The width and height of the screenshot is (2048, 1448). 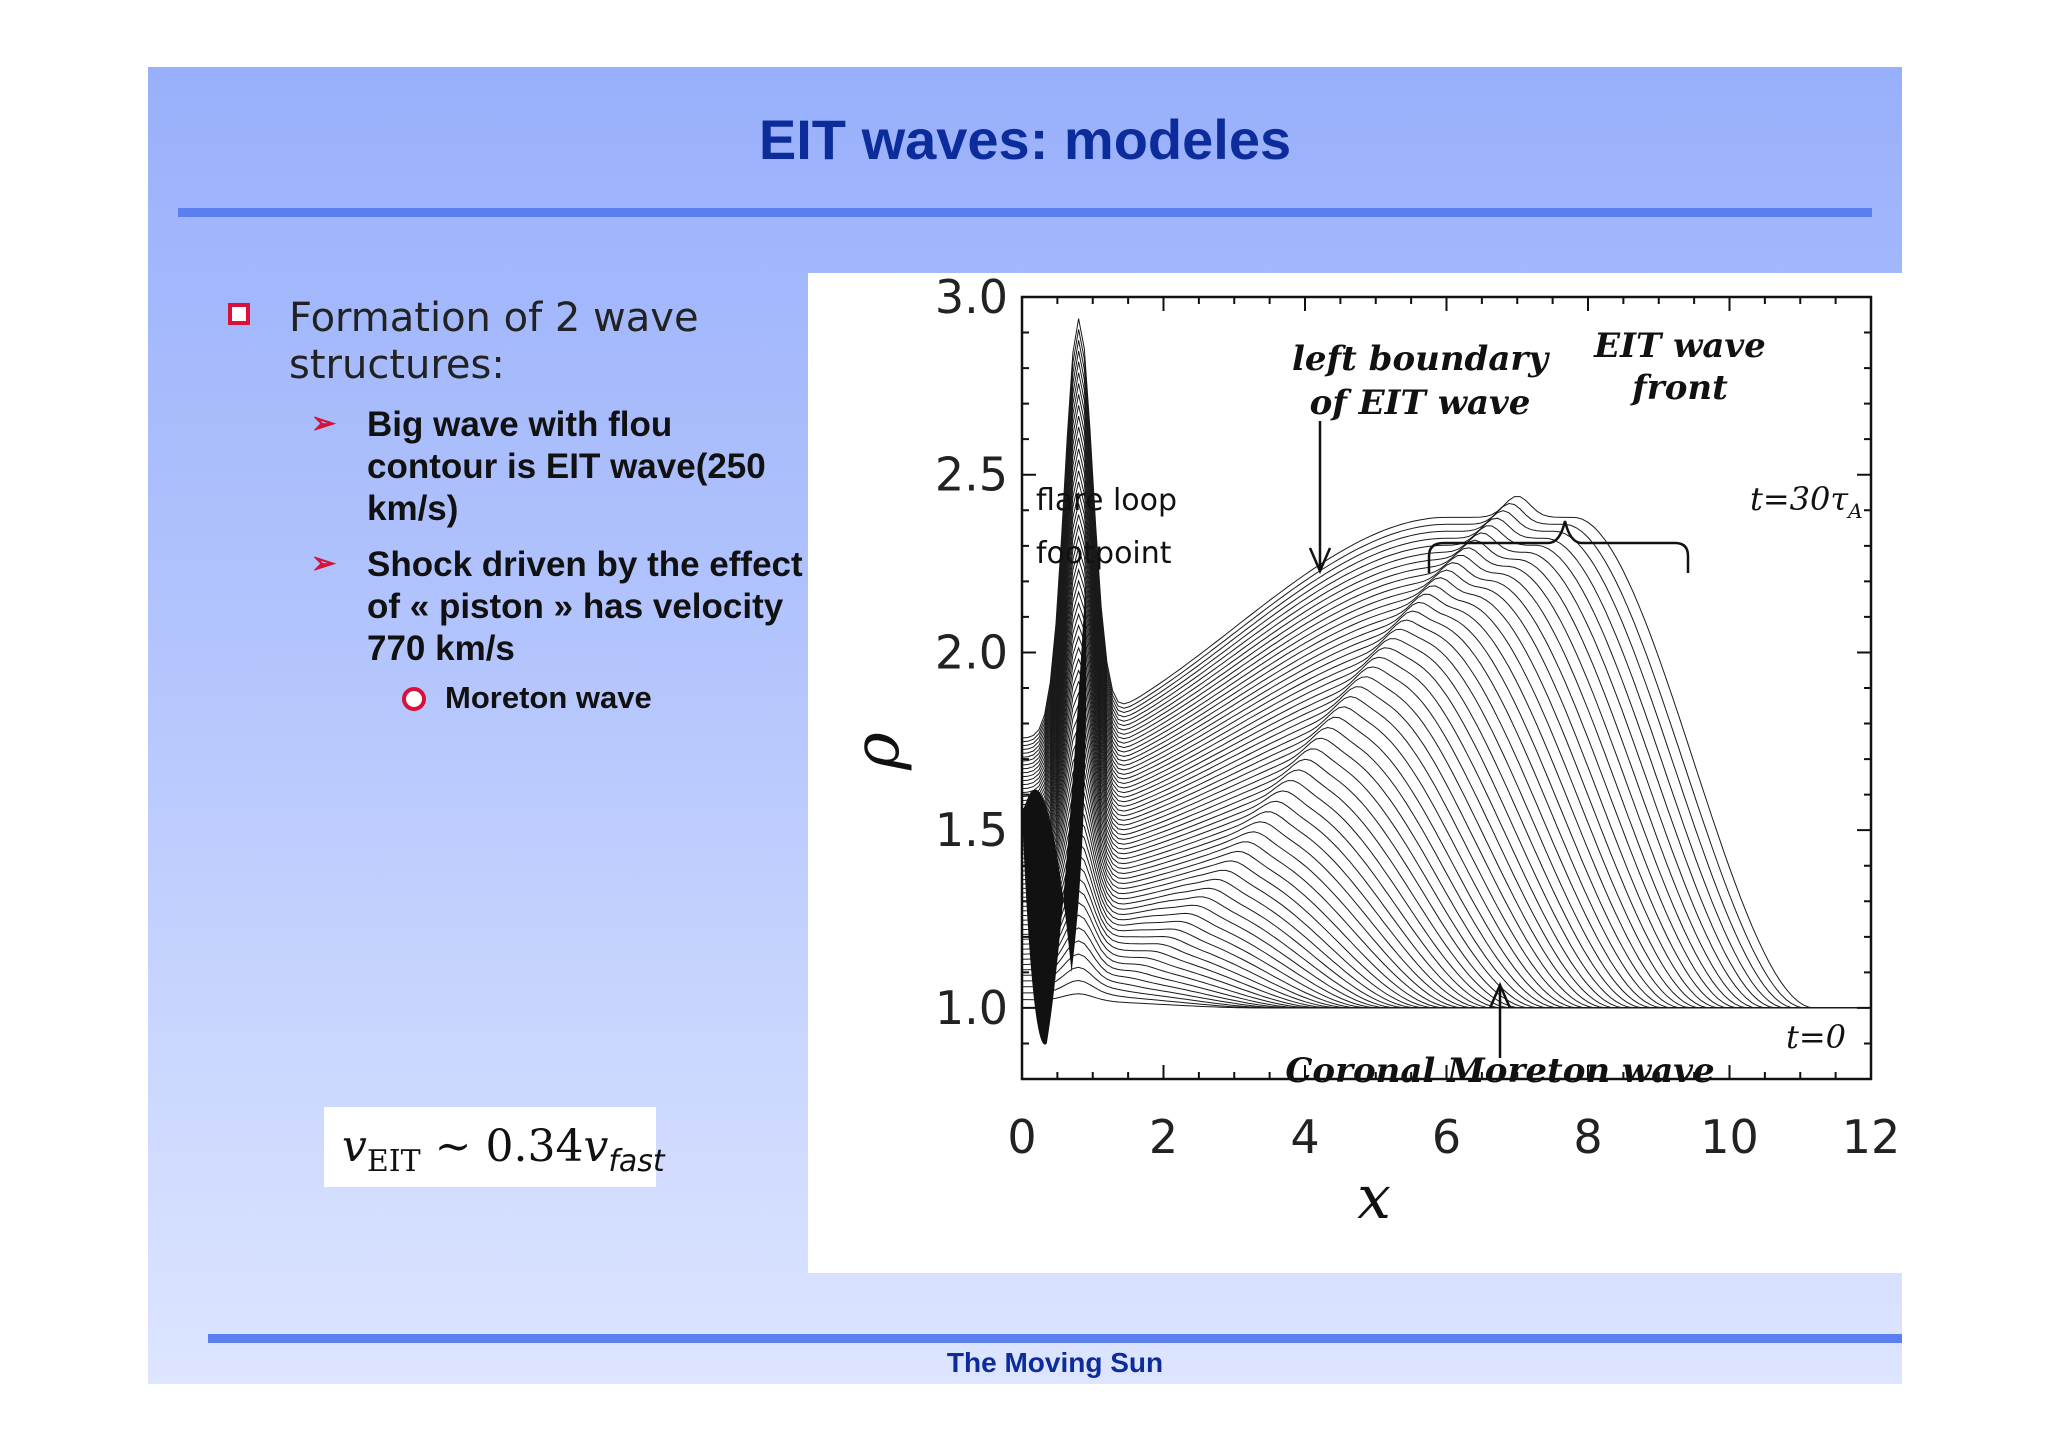 I want to click on slide-title: EIT waves: modeles, so click(x=1025, y=139).